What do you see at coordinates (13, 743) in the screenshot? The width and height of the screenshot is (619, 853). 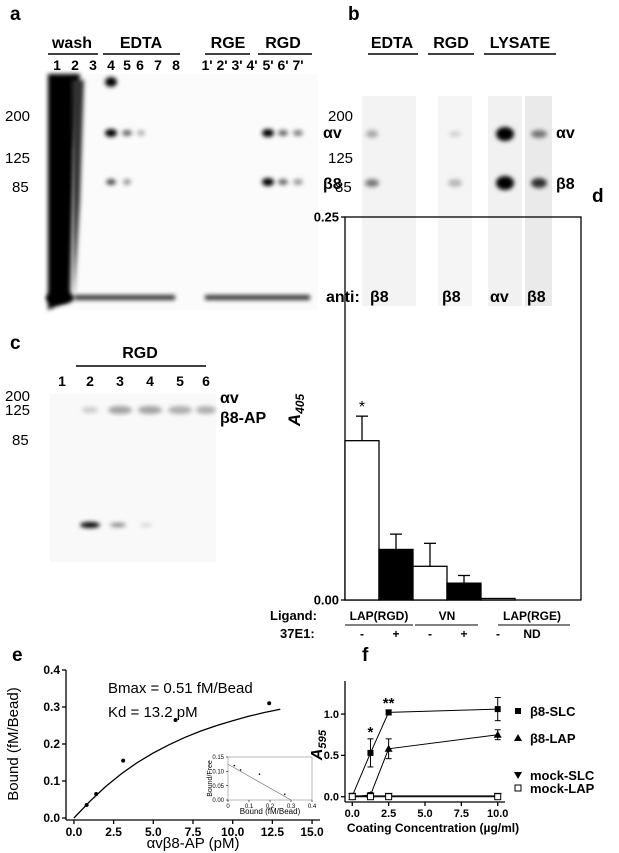 I see `y-axis-label: Bound (fM/Bead)` at bounding box center [13, 743].